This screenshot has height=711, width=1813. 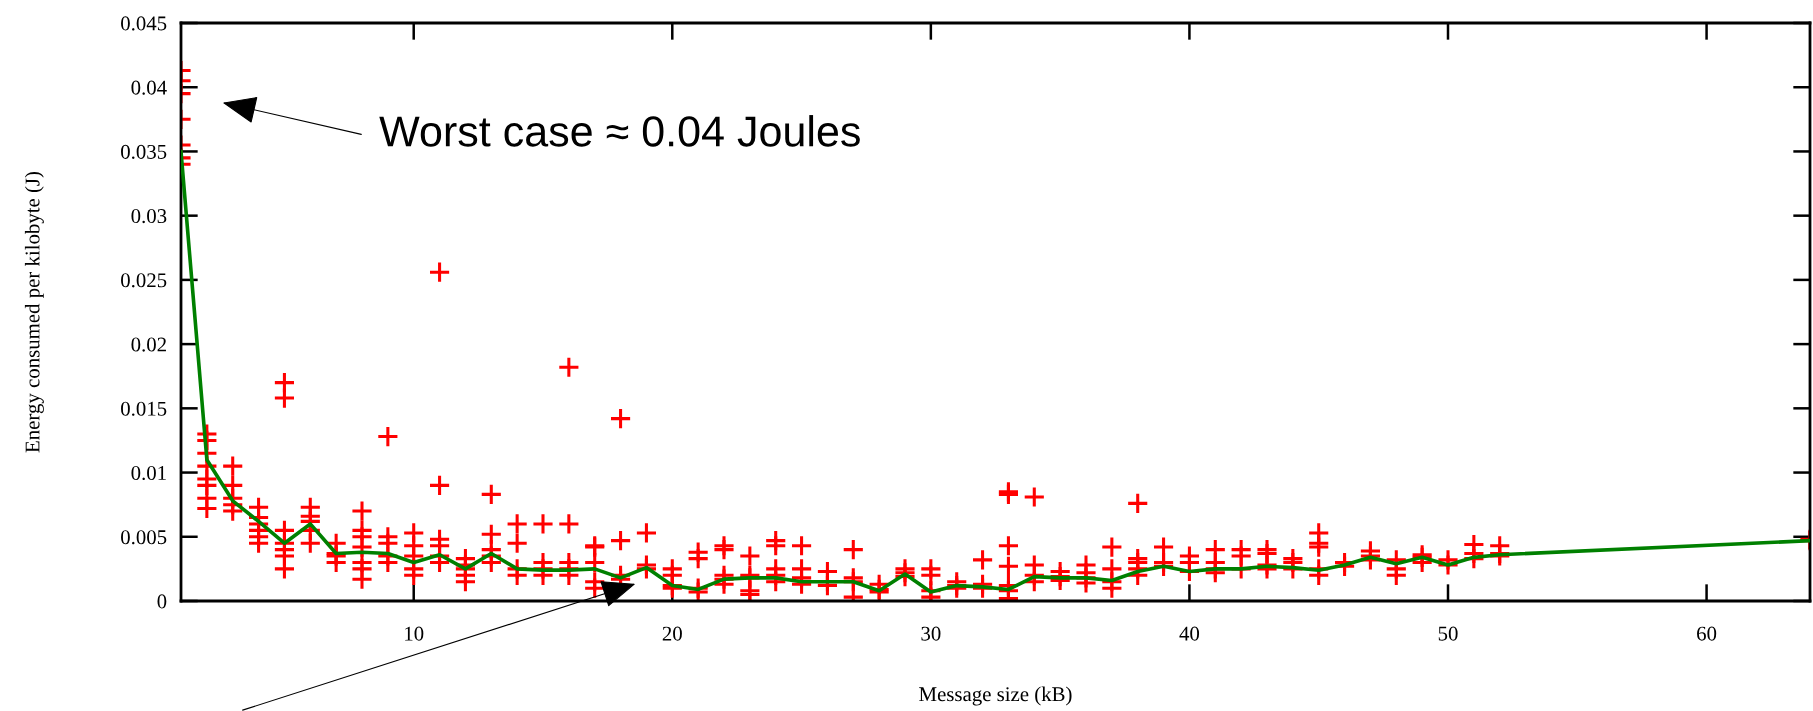 What do you see at coordinates (162, 601) in the screenshot?
I see `y-tick-label: 0` at bounding box center [162, 601].